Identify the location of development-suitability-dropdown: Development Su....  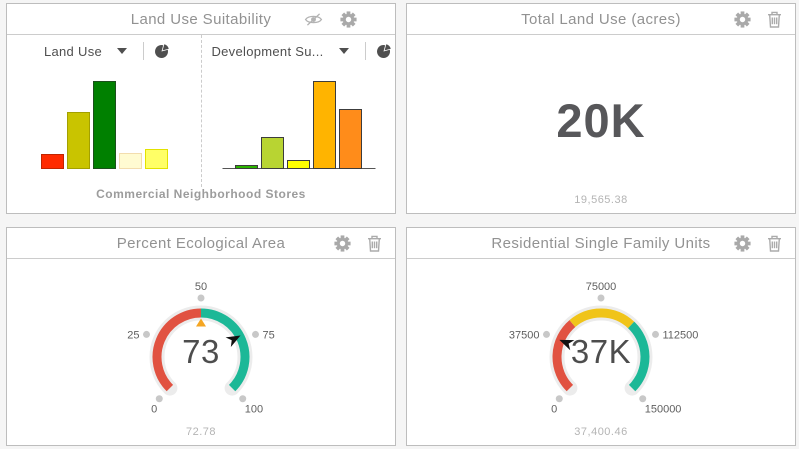
(279, 51).